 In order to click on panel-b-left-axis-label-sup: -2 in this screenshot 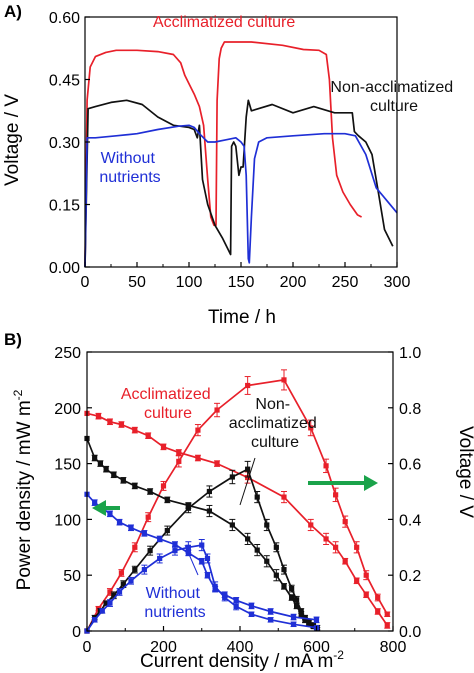, I will do `click(18, 394)`.